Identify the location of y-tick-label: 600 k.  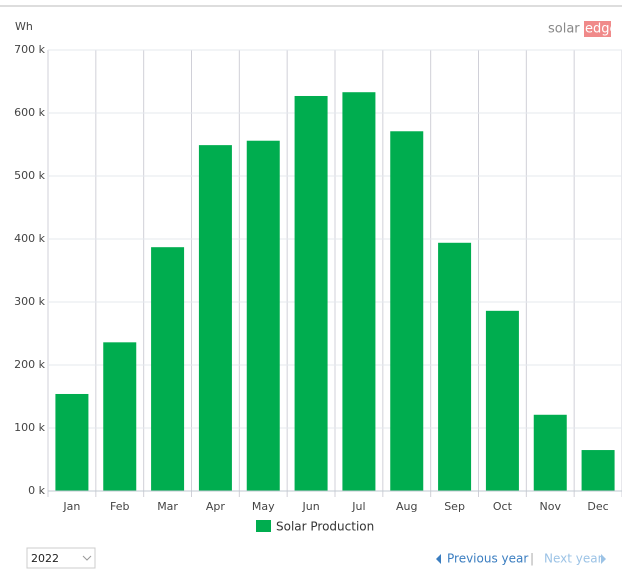
(29, 112).